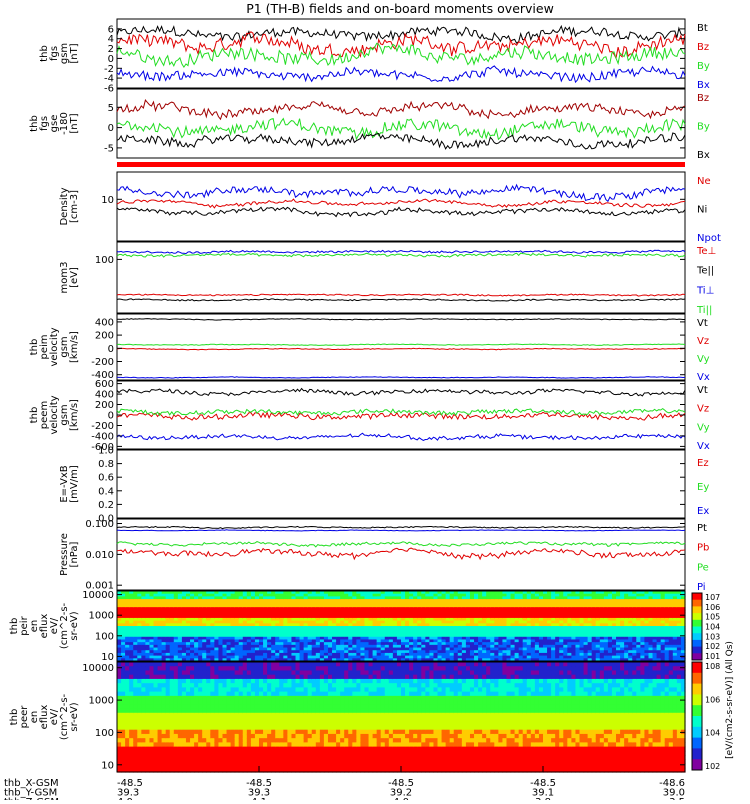 The height and width of the screenshot is (804, 750). I want to click on series-line-vt, so click(401, 320).